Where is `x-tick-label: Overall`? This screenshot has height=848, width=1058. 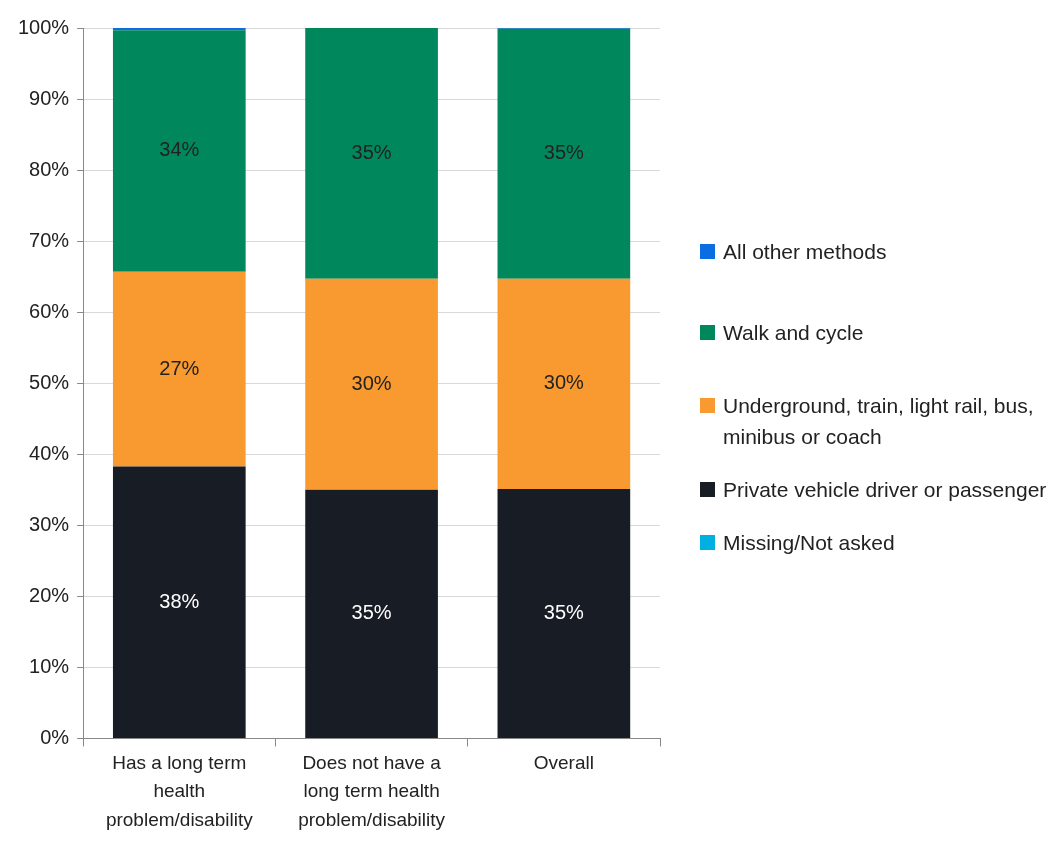
x-tick-label: Overall is located at coordinates (563, 762).